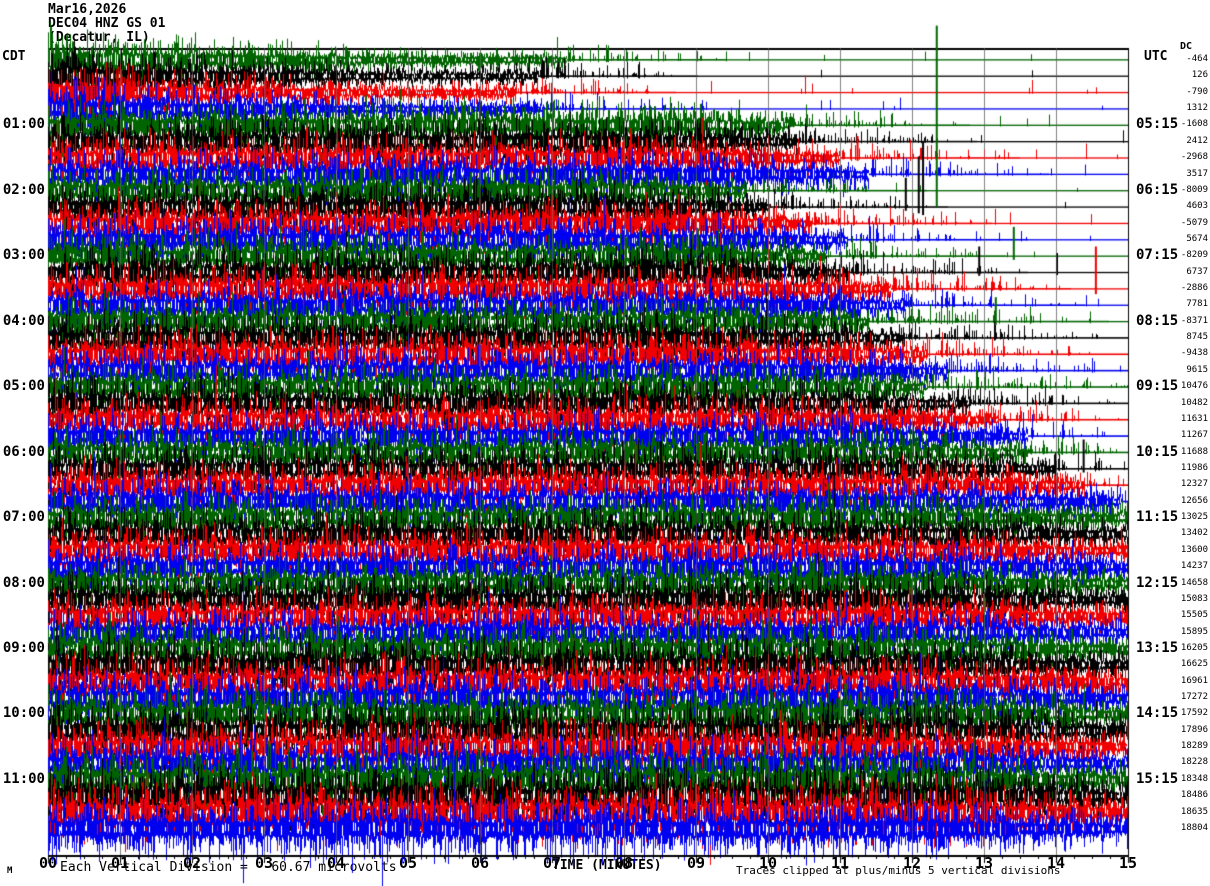 The width and height of the screenshot is (1210, 886). I want to click on dc-value: -8009, so click(1194, 189).